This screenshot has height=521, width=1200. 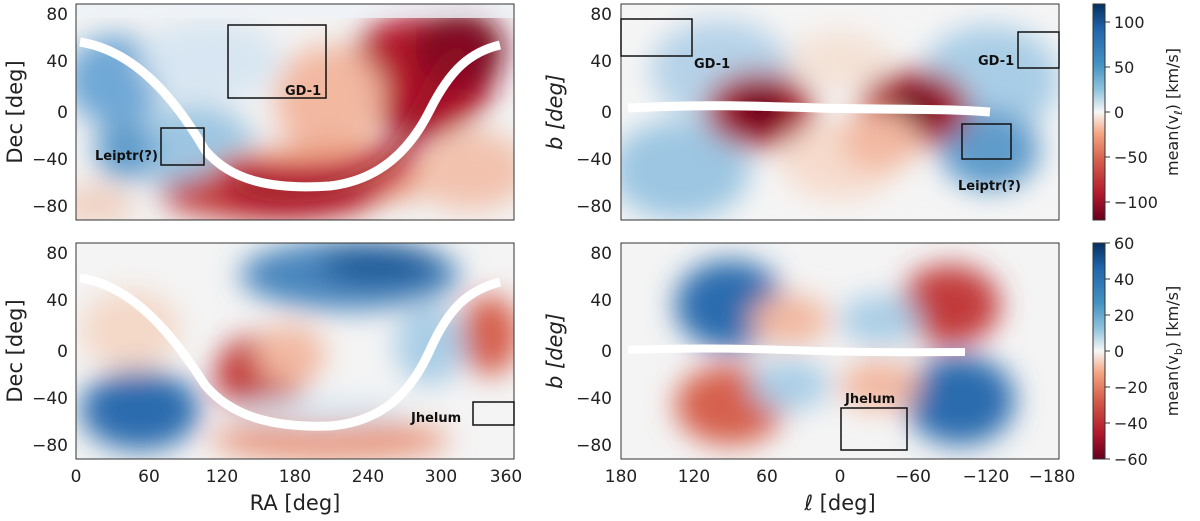 I want to click on x-tick-labels: 180 120 60 0 −60 −120 −180, so click(x=840, y=477).